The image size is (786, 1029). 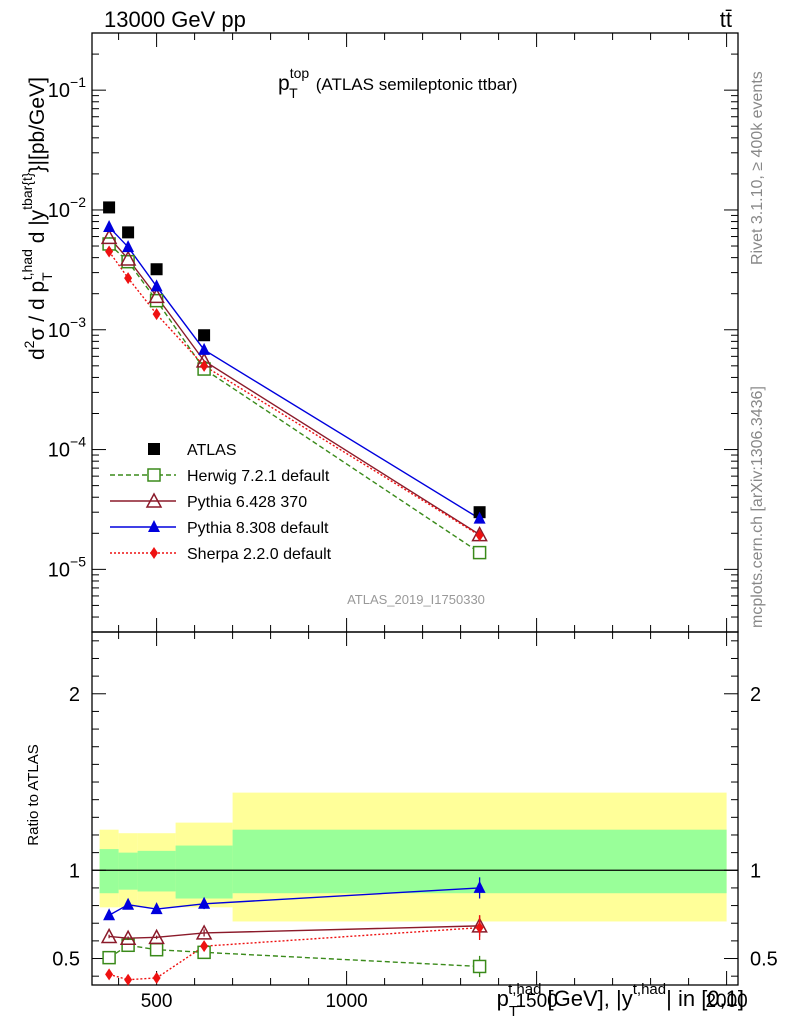 What do you see at coordinates (67, 88) in the screenshot?
I see `main-y-tick-label: 10⁻¹` at bounding box center [67, 88].